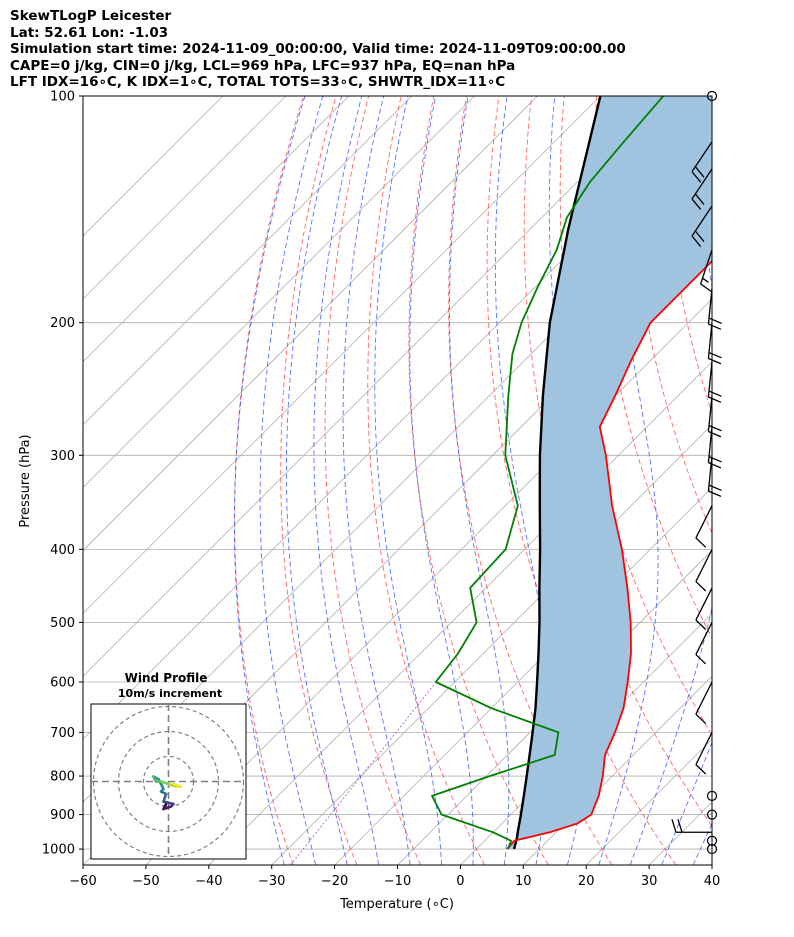 Image resolution: width=794 pixels, height=937 pixels. Describe the element at coordinates (166, 678) in the screenshot. I see `hodograph-title: Wind Profile` at that location.